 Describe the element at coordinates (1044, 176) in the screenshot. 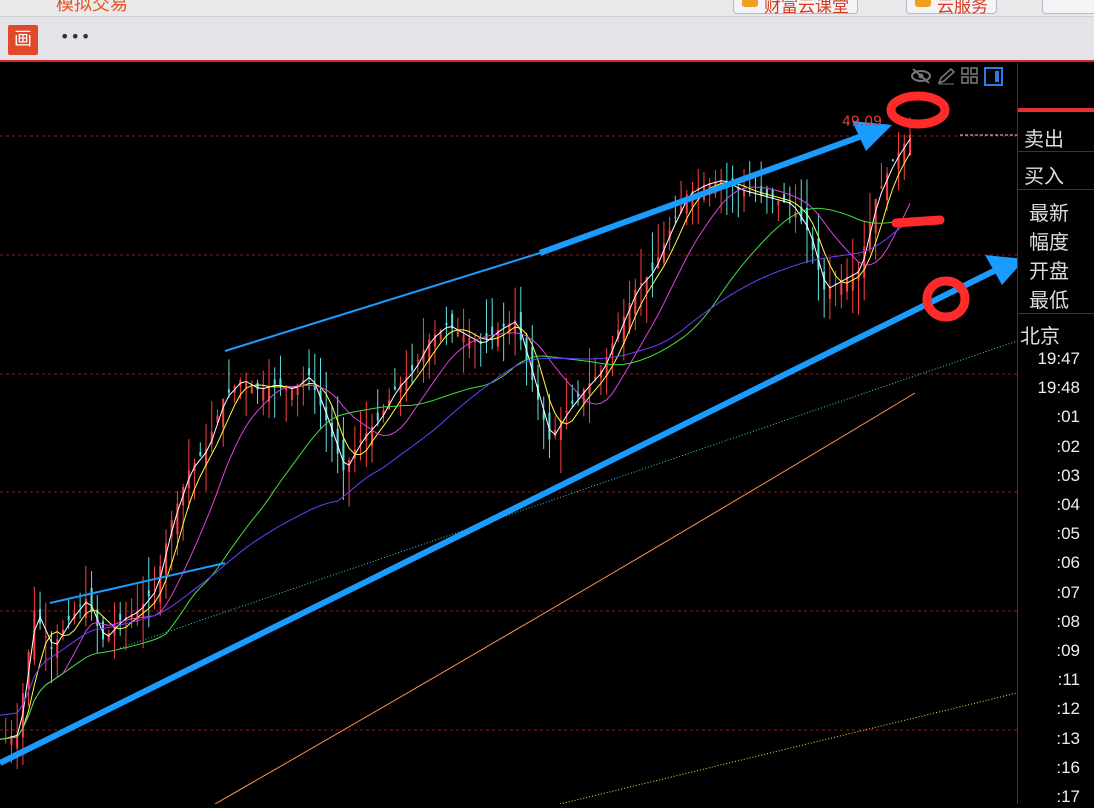

I see `buy-label: 买入` at that location.